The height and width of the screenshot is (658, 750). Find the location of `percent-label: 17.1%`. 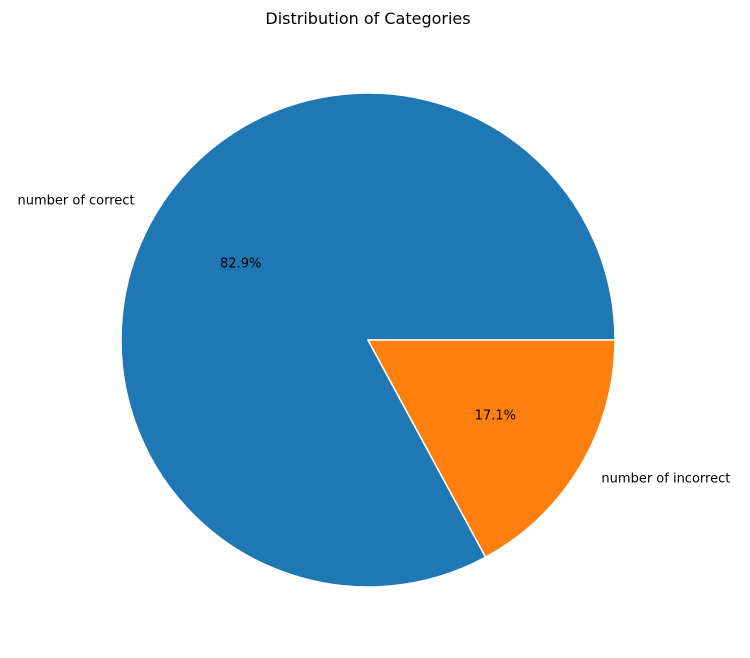

percent-label: 17.1% is located at coordinates (495, 415).